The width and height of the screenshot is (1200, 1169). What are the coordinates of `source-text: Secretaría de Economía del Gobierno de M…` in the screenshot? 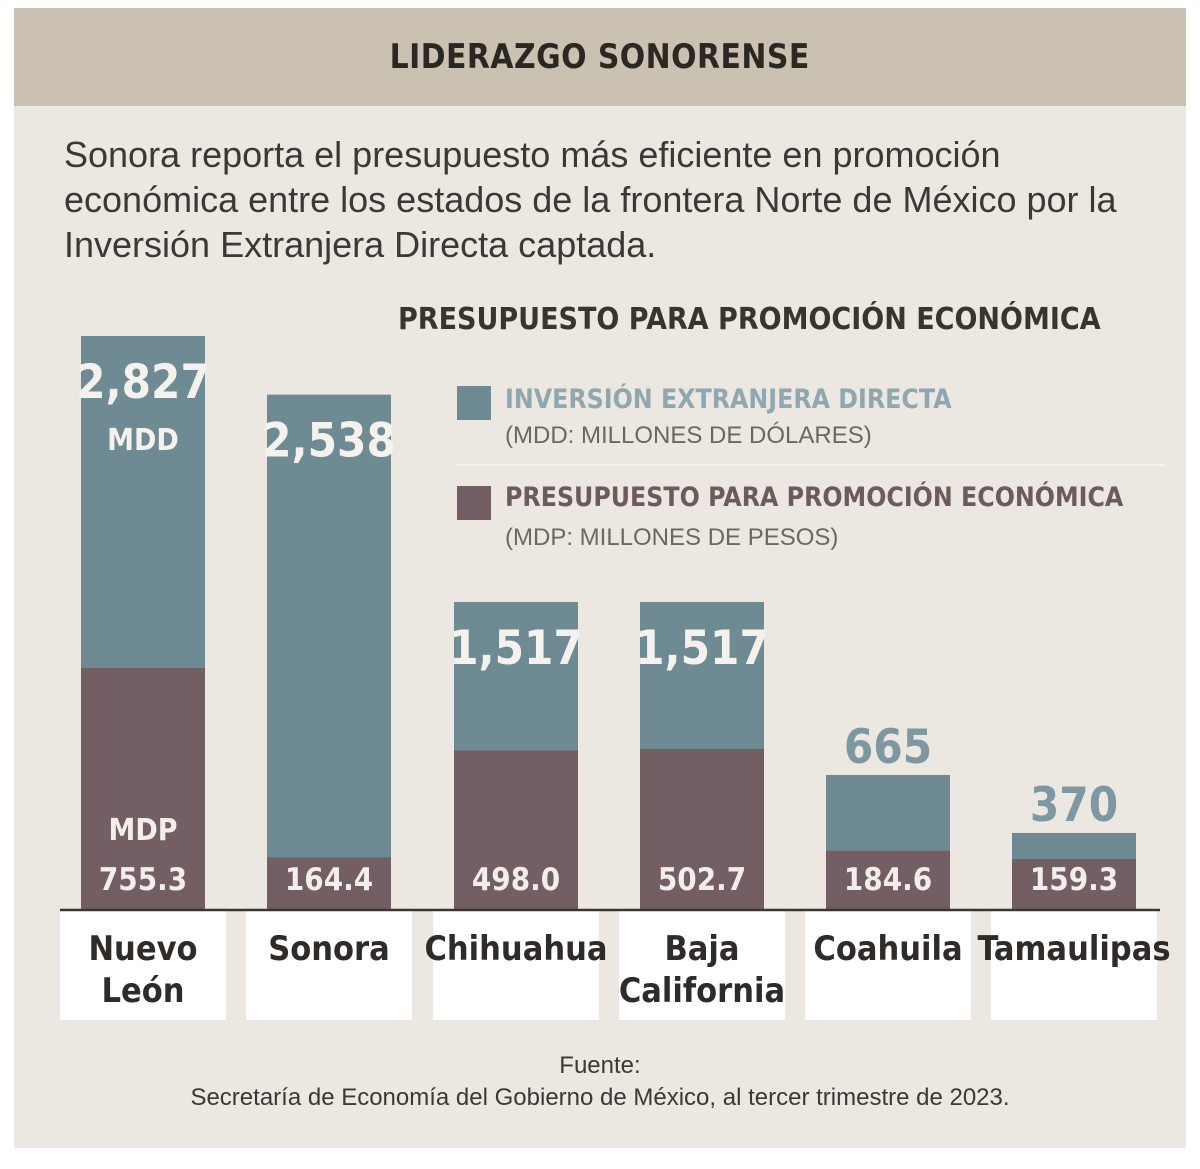 It's located at (600, 1097).